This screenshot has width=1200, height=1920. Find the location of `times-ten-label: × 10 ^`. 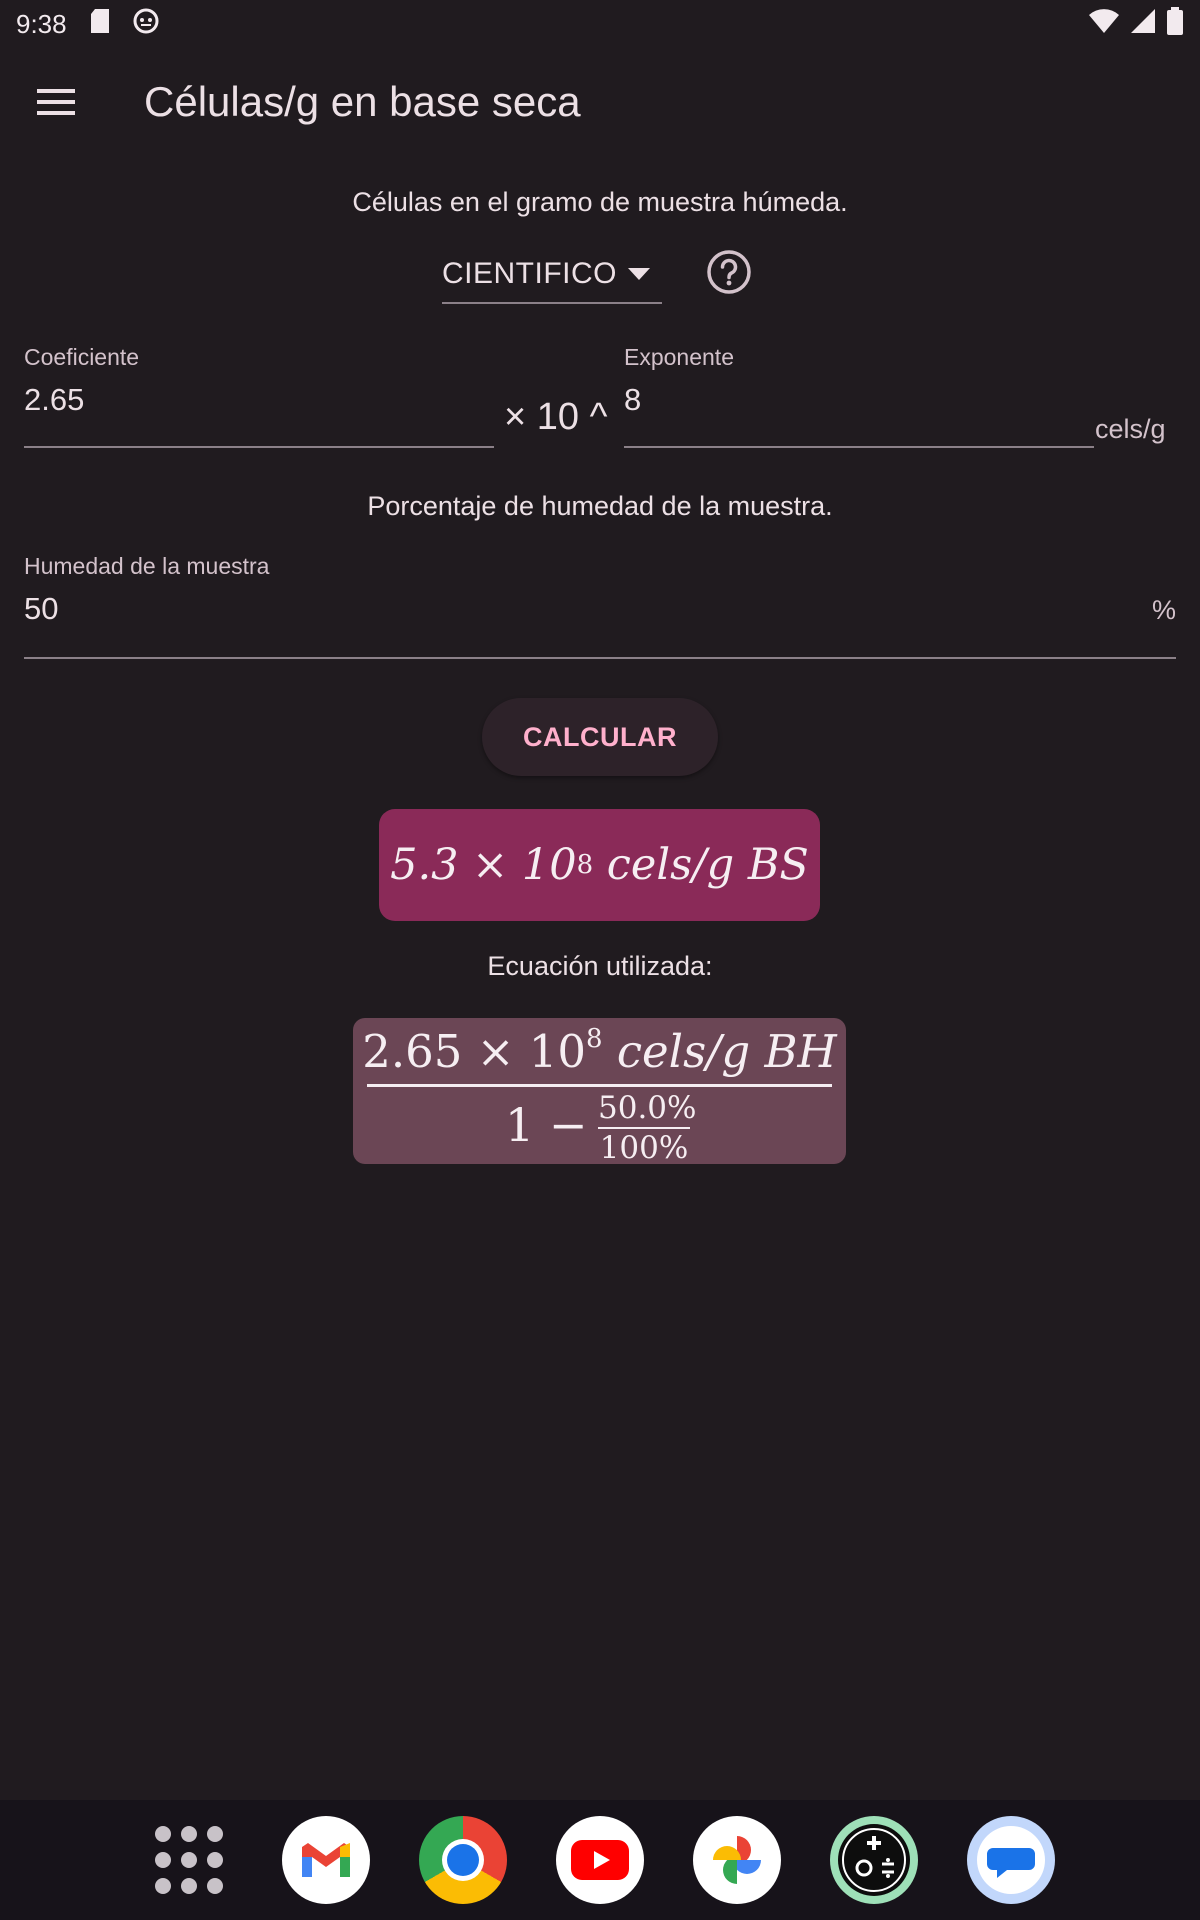

times-ten-label: × 10 ^ is located at coordinates (556, 417).